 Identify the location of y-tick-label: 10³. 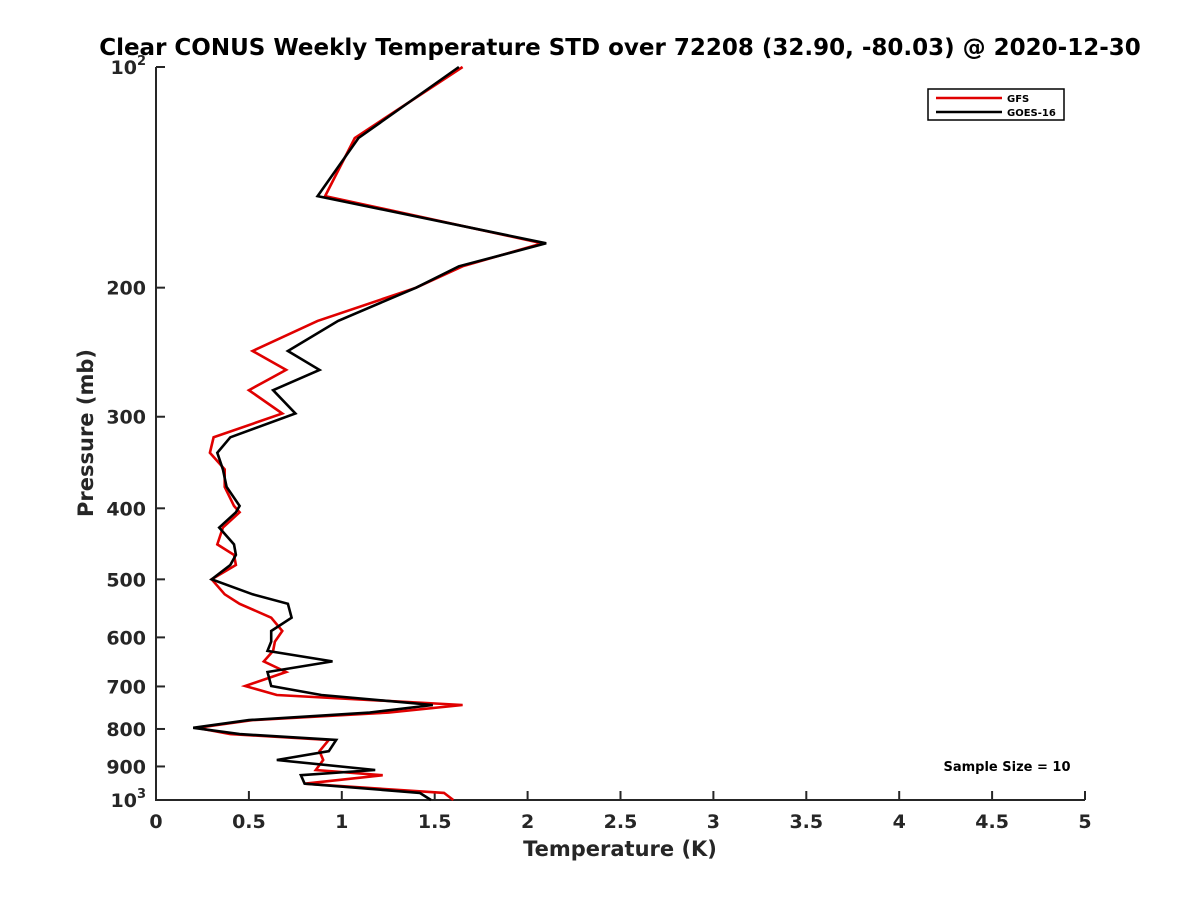
(129, 799).